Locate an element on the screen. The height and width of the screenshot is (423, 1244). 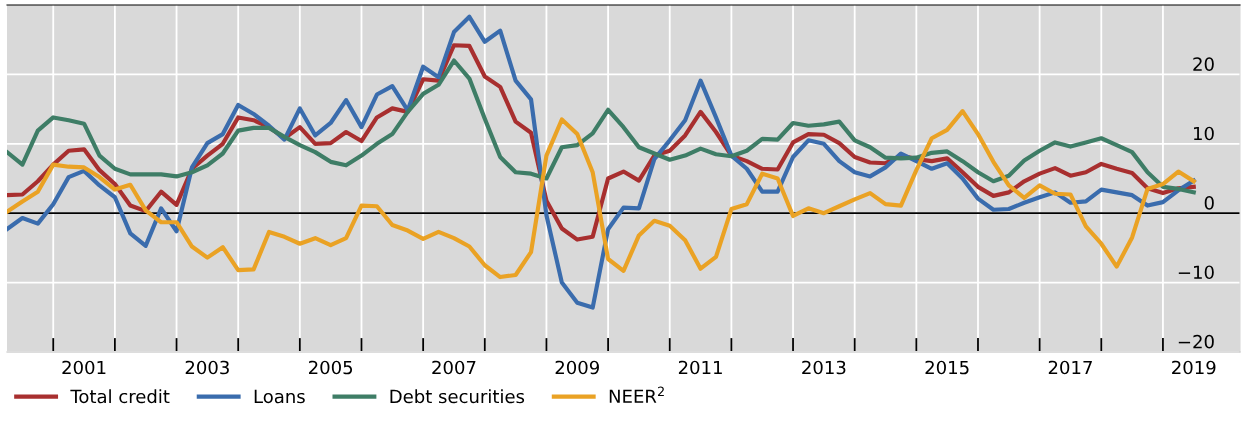
x-tick-label: 2017 is located at coordinates (1070, 367).